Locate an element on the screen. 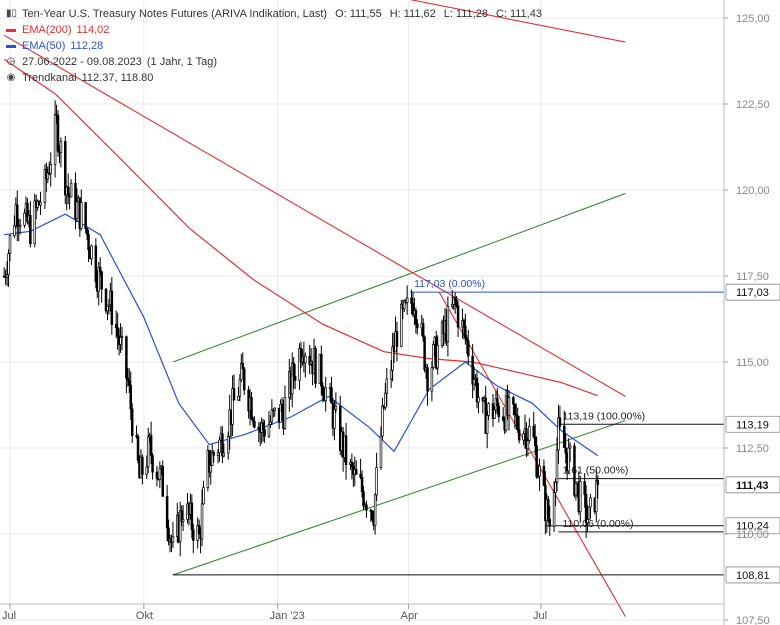  y-tick-label: 122,50 is located at coordinates (753, 105).